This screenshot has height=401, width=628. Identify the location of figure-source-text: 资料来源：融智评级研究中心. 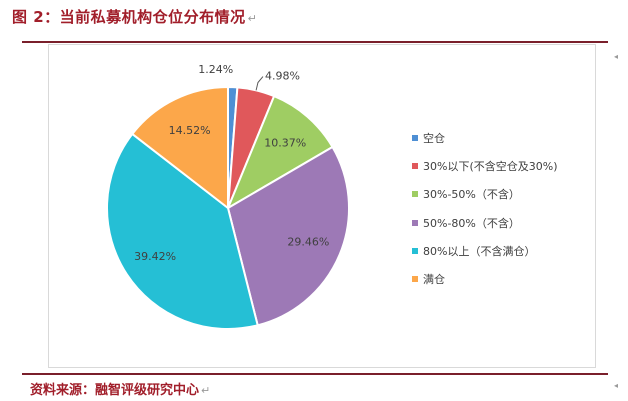
(115, 390).